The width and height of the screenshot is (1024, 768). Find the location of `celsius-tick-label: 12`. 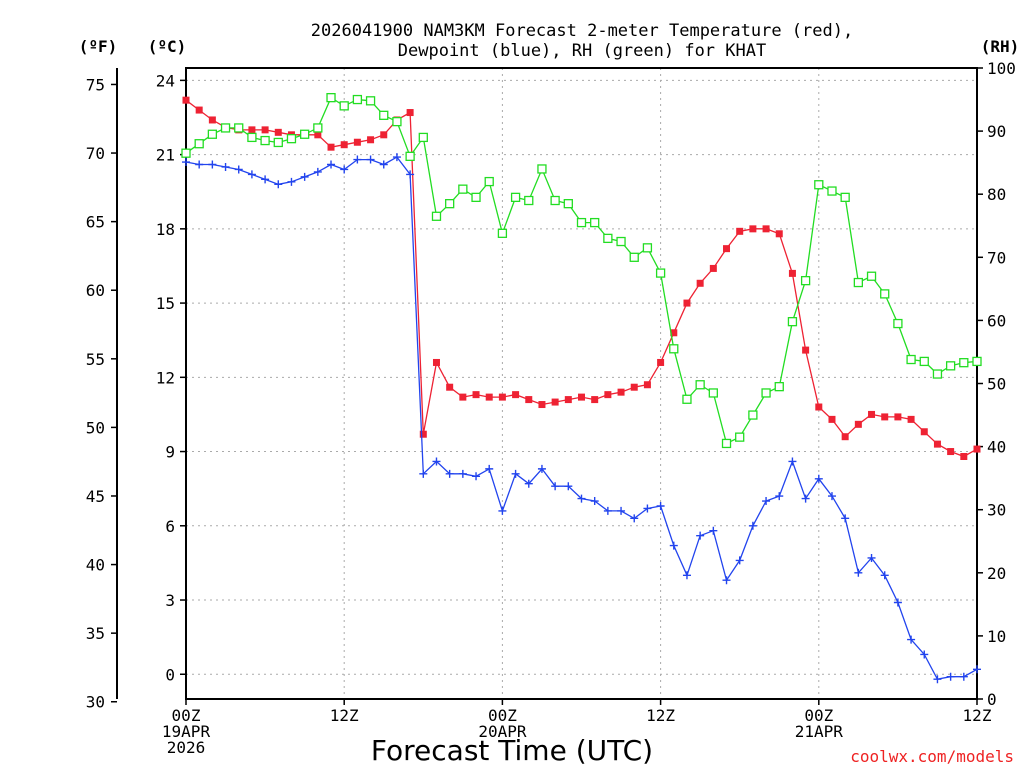

celsius-tick-label: 12 is located at coordinates (165, 377).